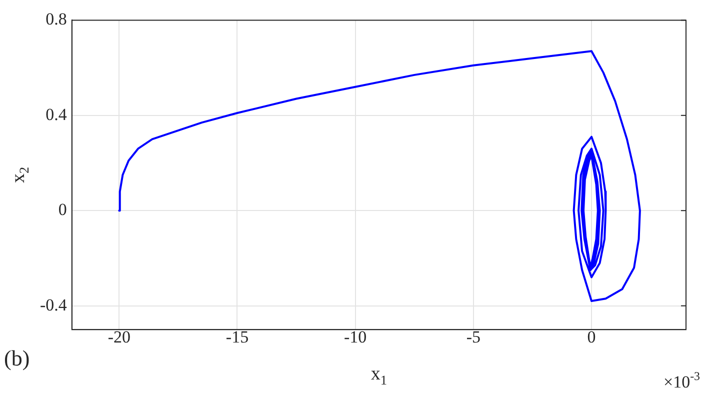  What do you see at coordinates (20, 174) in the screenshot?
I see `y-axis-title: x2` at bounding box center [20, 174].